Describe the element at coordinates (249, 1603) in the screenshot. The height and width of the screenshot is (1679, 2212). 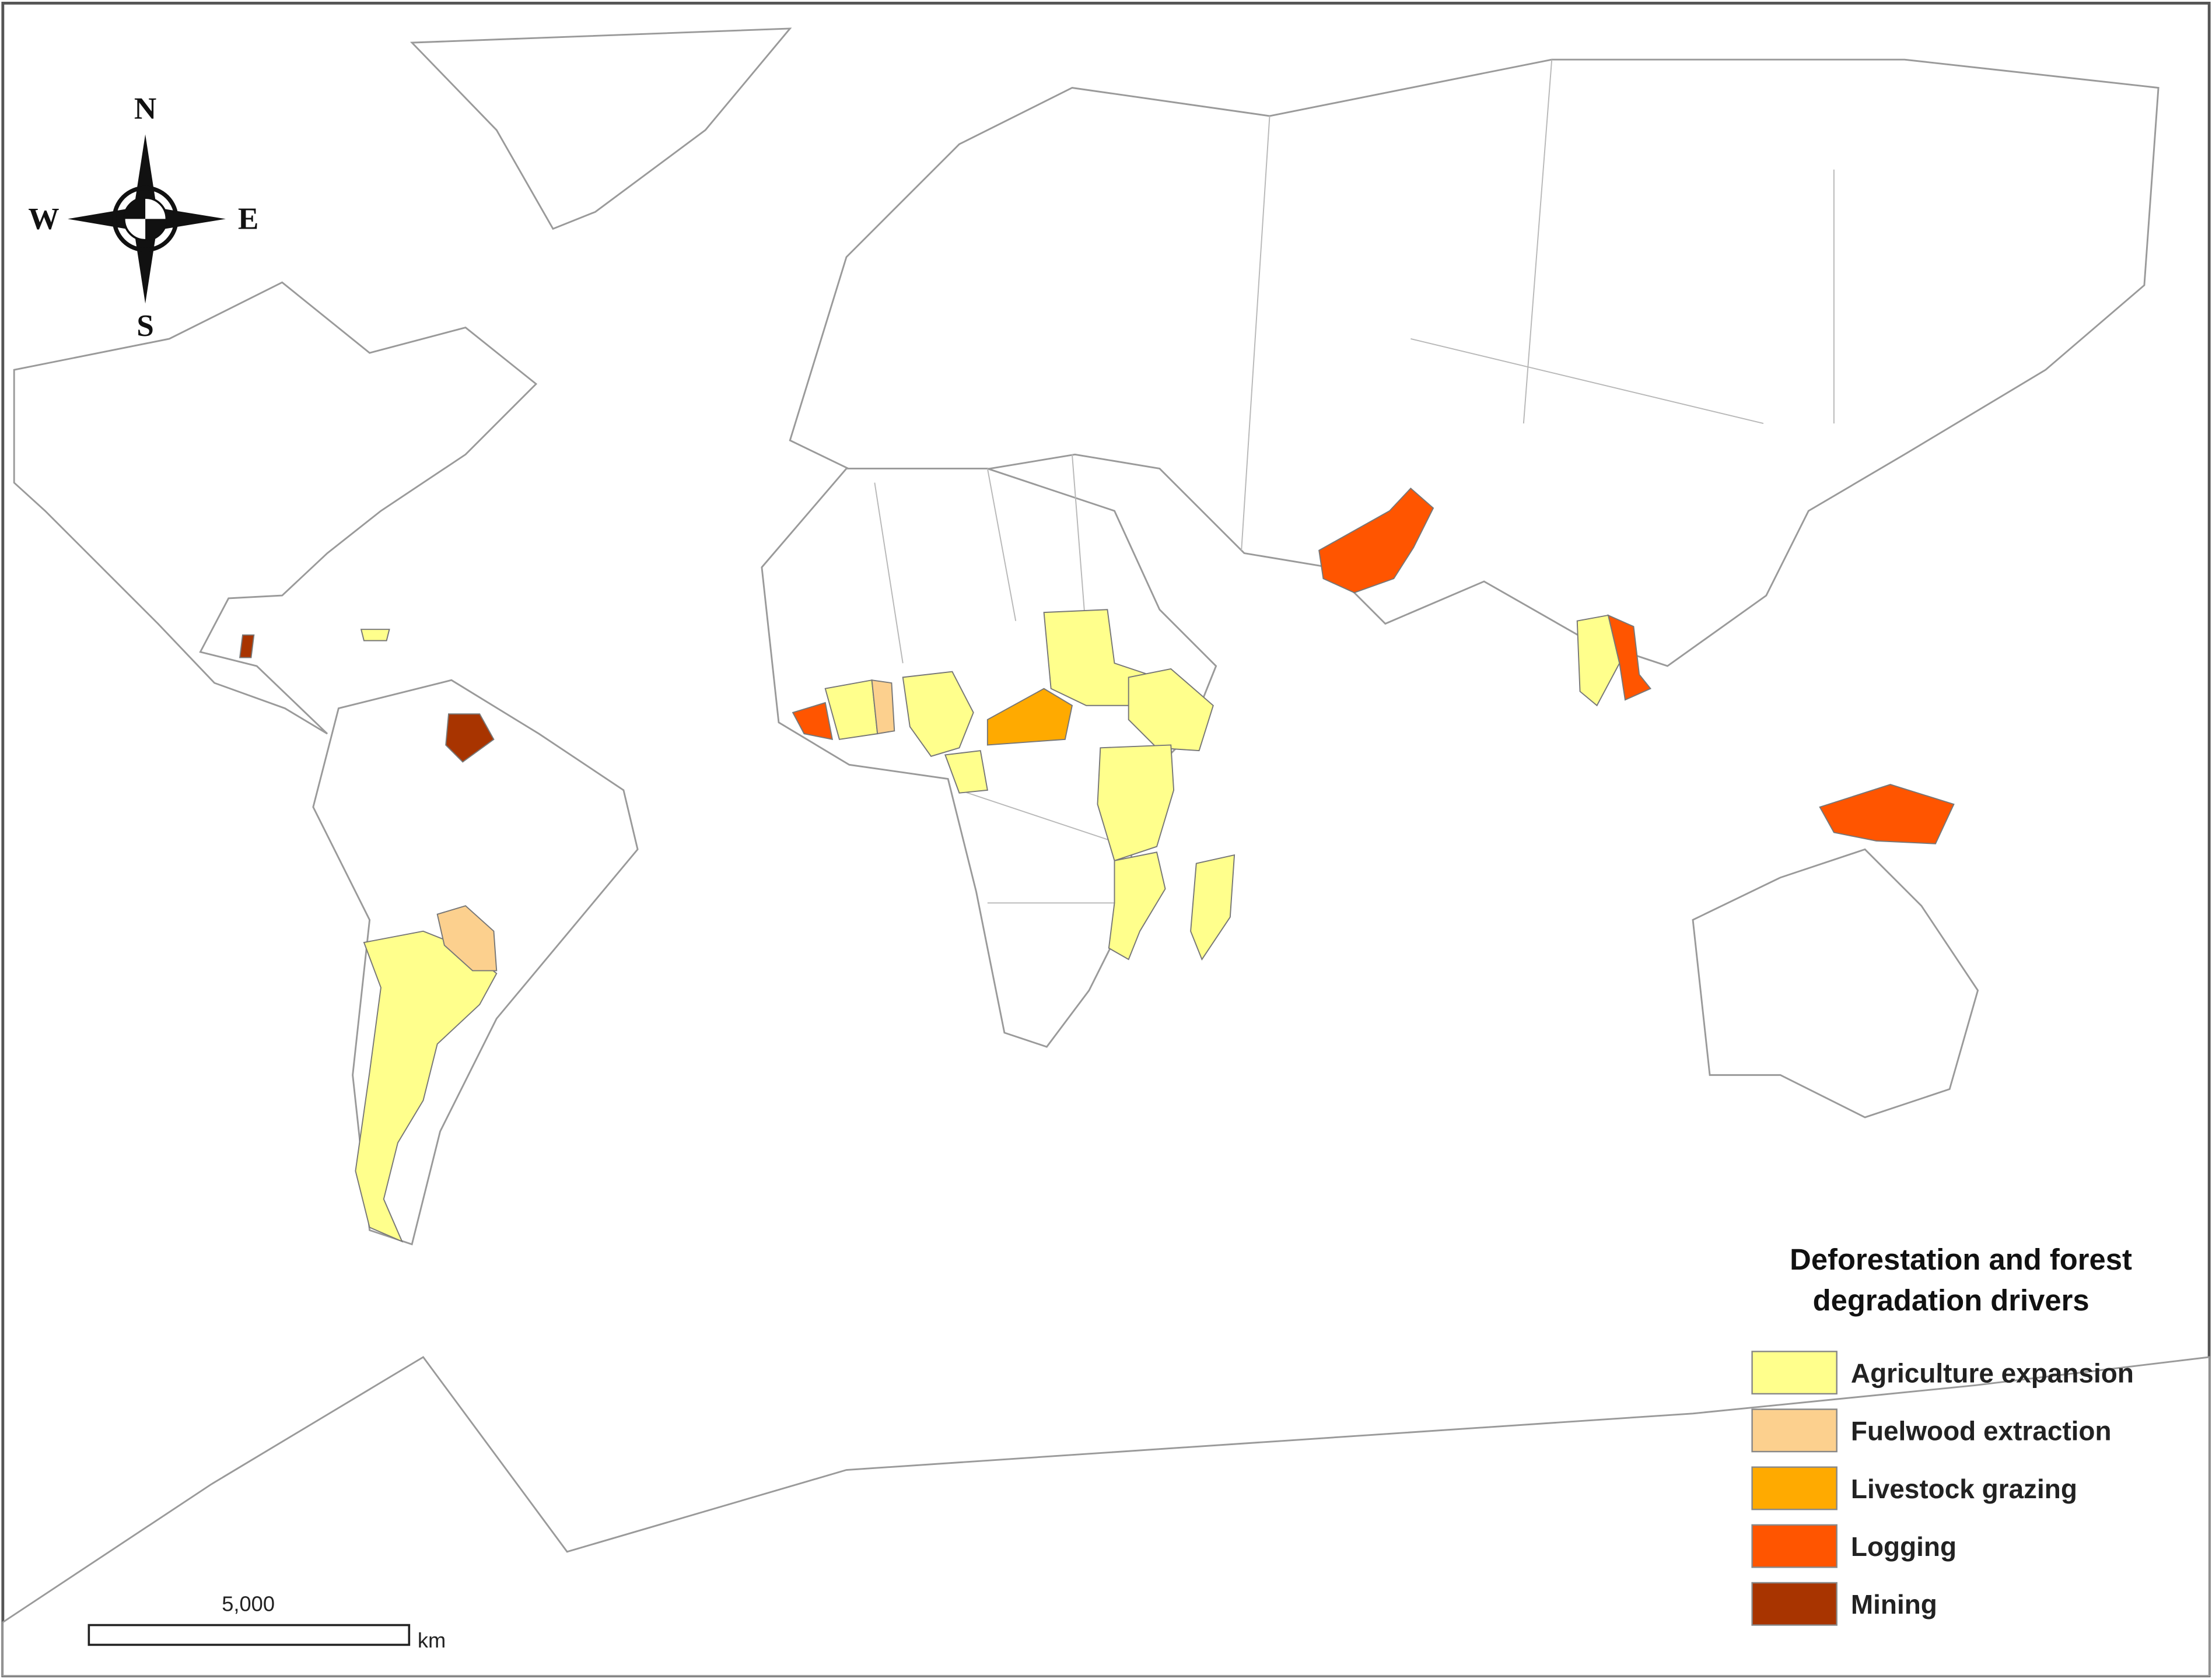
I see `scale-label: 5,000` at that location.